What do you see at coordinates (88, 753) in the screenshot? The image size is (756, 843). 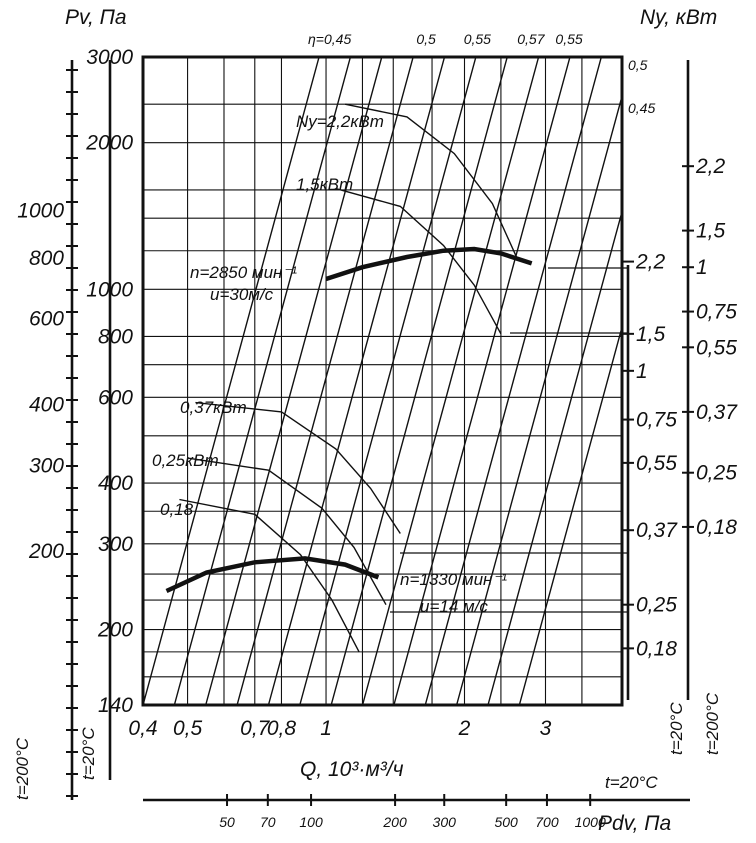 I see `left-t20-title: t=20°C` at bounding box center [88, 753].